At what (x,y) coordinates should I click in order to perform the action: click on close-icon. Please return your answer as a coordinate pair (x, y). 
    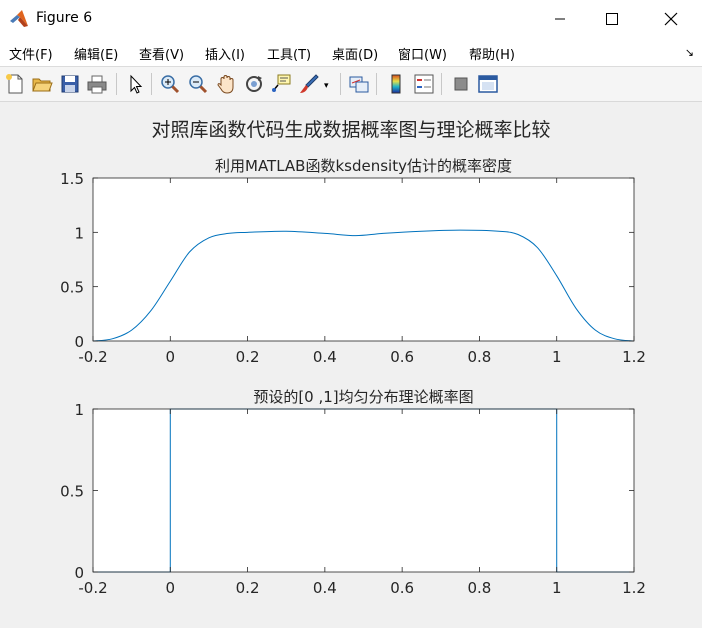
    Looking at the image, I should click on (671, 19).